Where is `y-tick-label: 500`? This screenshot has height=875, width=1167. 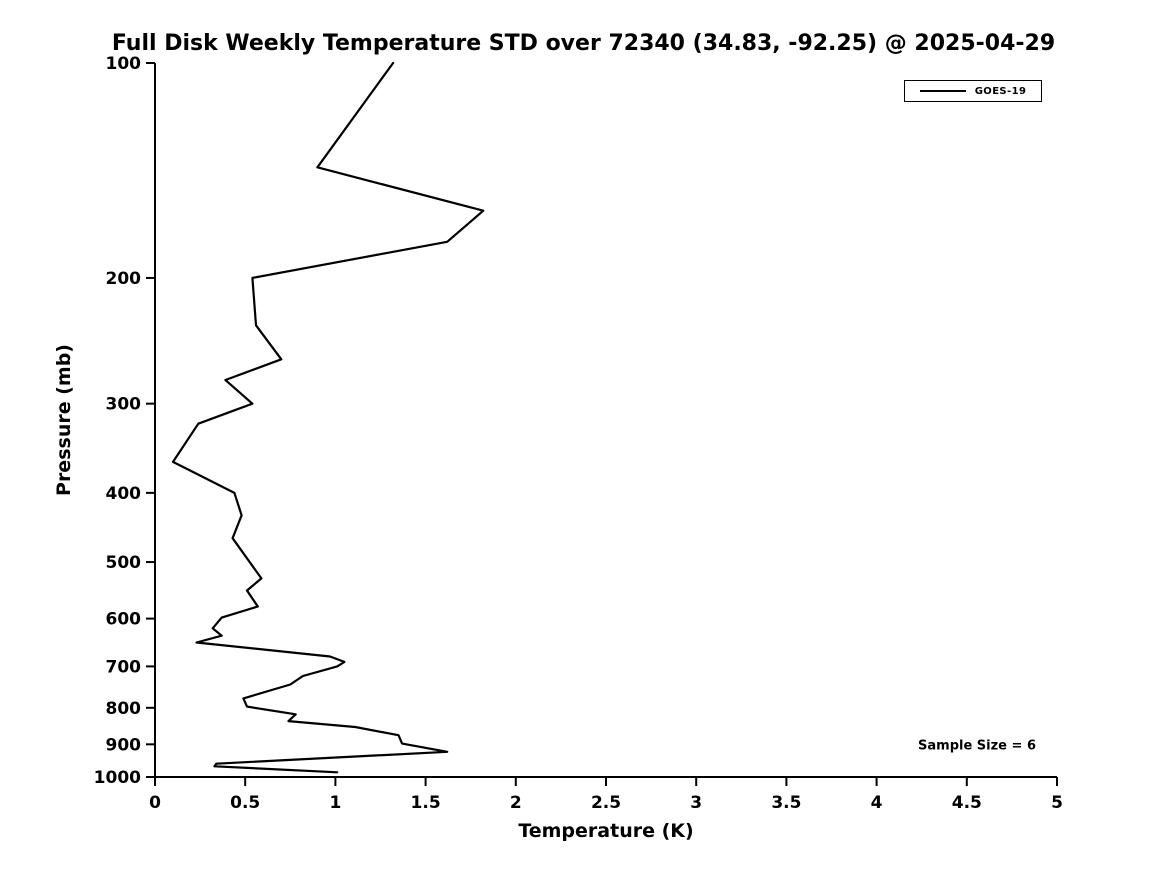
y-tick-label: 500 is located at coordinates (124, 563).